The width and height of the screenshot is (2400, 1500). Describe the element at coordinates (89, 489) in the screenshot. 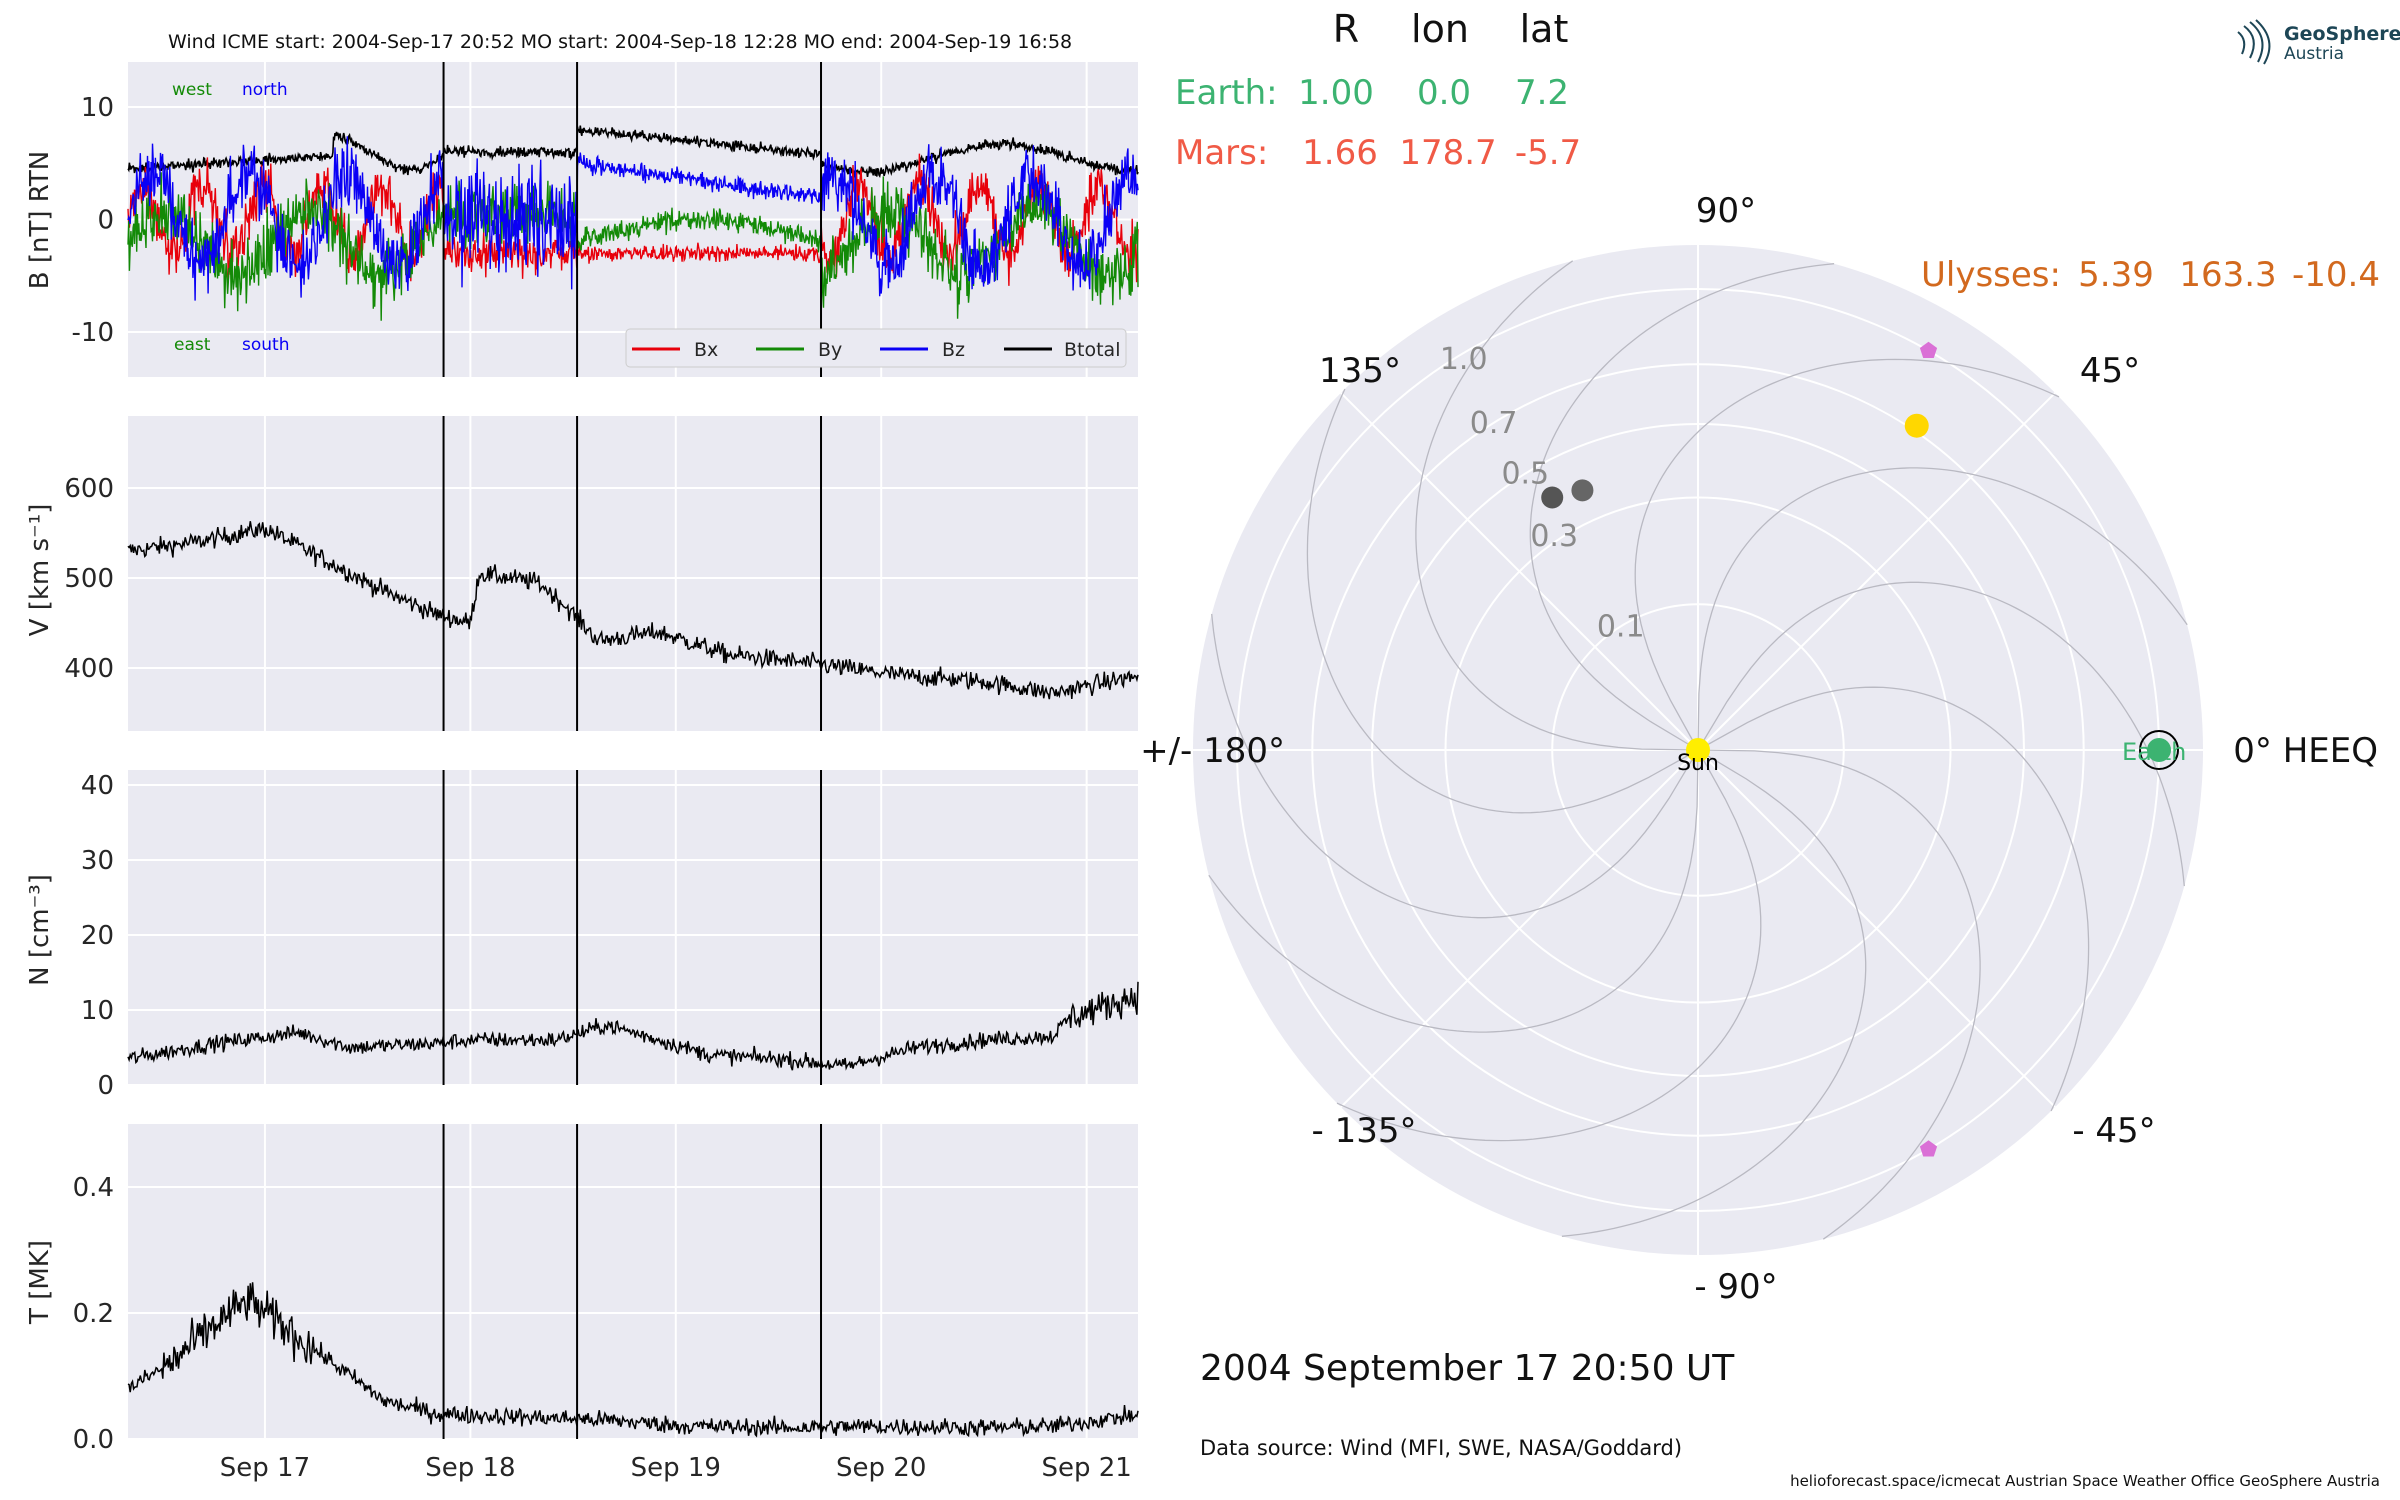

I see `ytick-label: 600` at that location.